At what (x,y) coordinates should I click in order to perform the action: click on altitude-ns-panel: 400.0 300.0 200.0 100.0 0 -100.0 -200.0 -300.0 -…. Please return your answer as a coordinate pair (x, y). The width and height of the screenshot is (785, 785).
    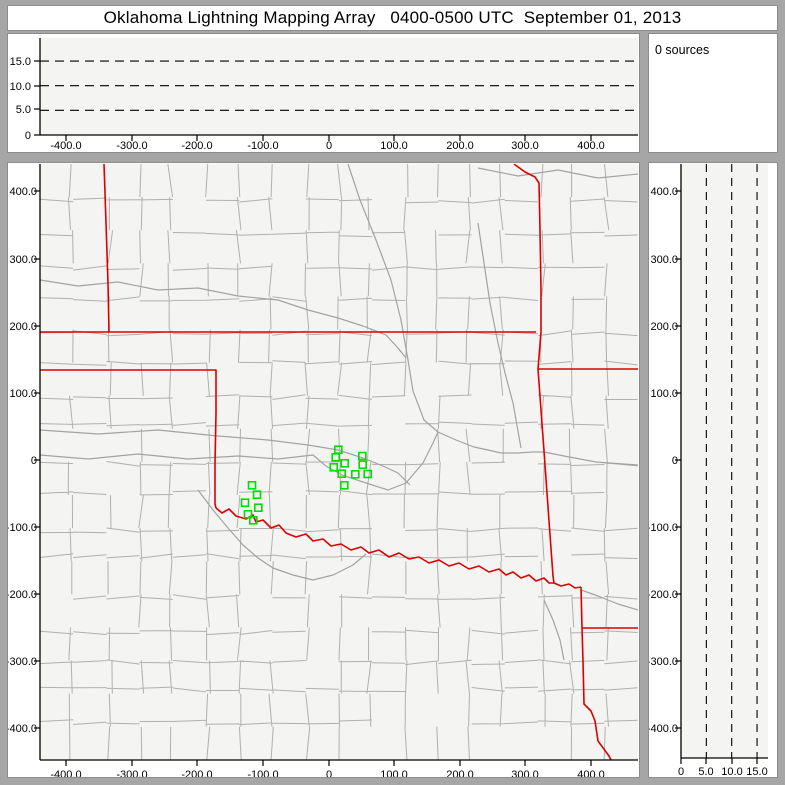
    Looking at the image, I should click on (713, 470).